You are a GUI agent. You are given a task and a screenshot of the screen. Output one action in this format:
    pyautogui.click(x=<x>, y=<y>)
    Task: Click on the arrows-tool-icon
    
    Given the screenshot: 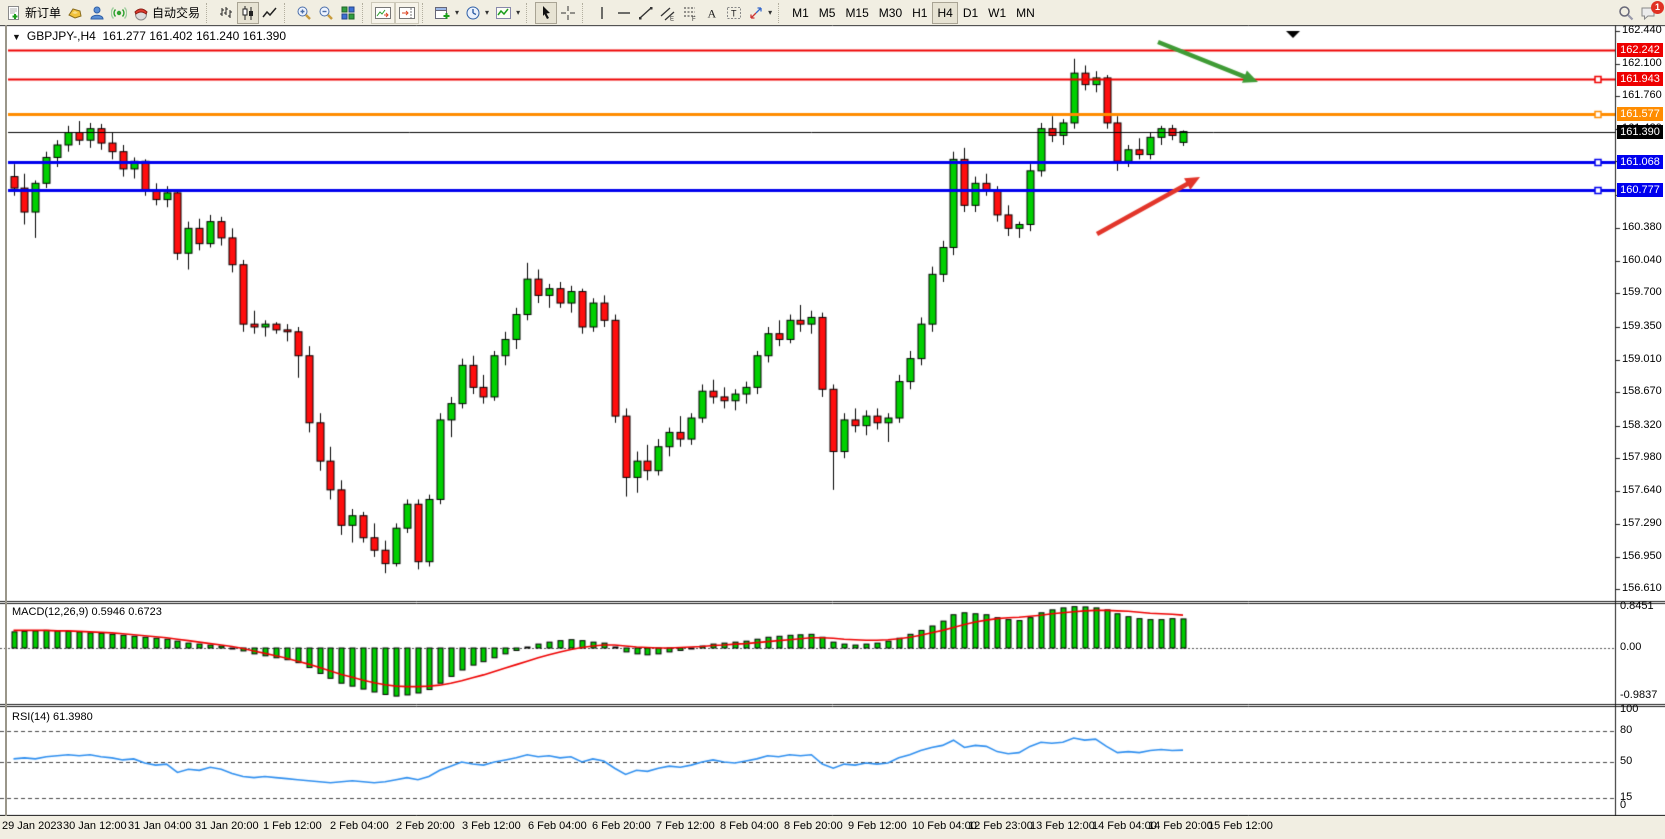 What is the action you would take?
    pyautogui.click(x=756, y=13)
    